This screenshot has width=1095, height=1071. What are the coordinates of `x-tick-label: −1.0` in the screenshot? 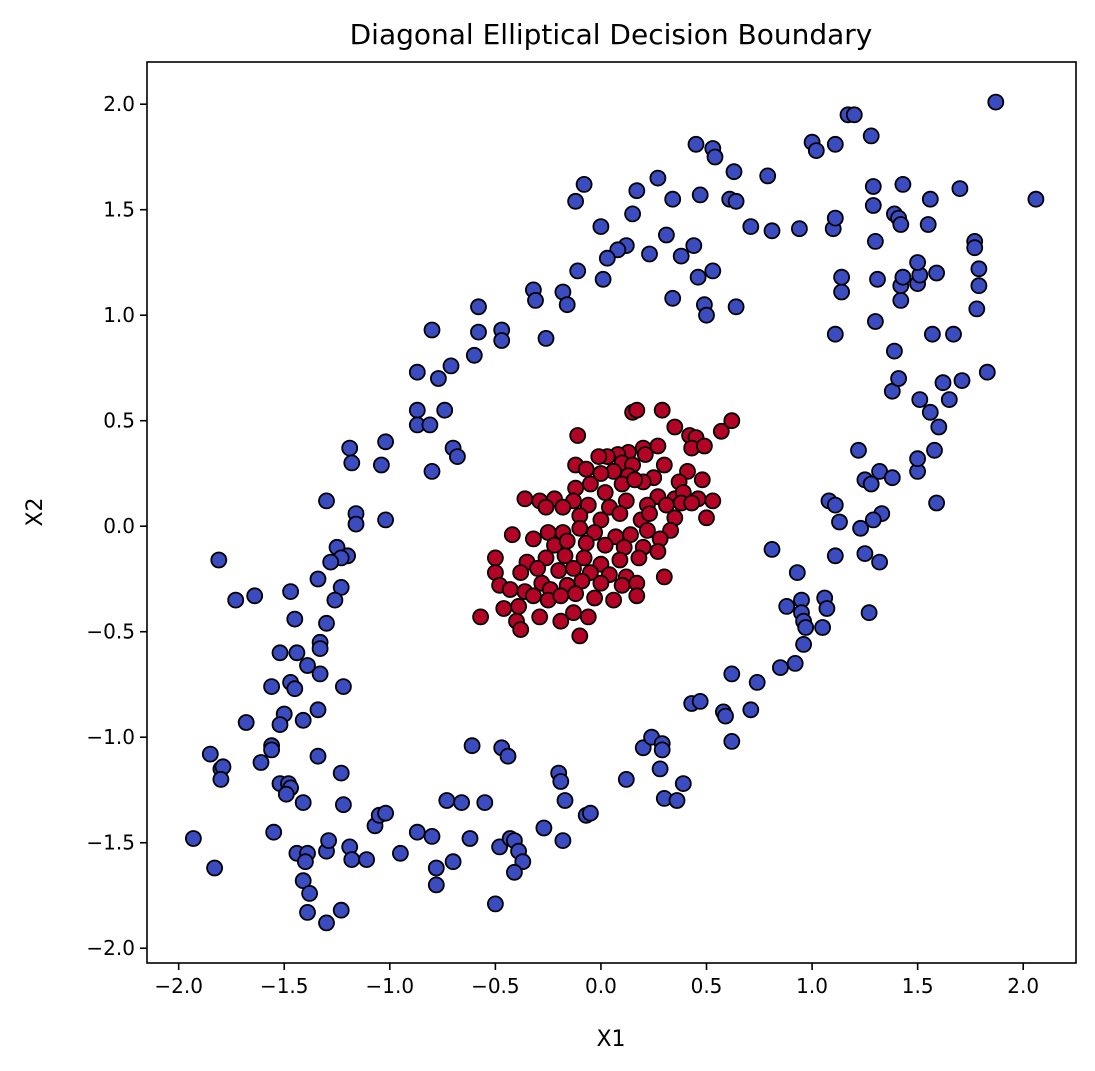 It's located at (390, 986).